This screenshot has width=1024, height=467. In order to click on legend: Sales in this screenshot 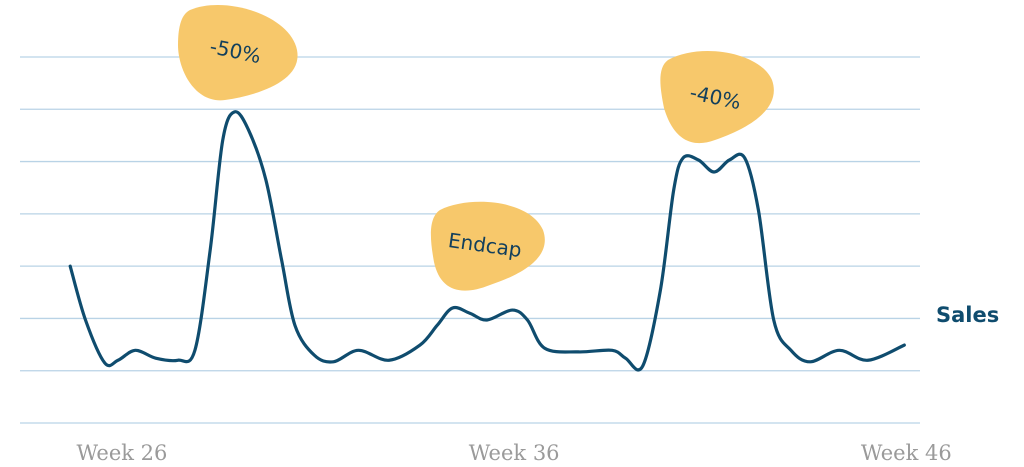, I will do `click(967, 315)`.